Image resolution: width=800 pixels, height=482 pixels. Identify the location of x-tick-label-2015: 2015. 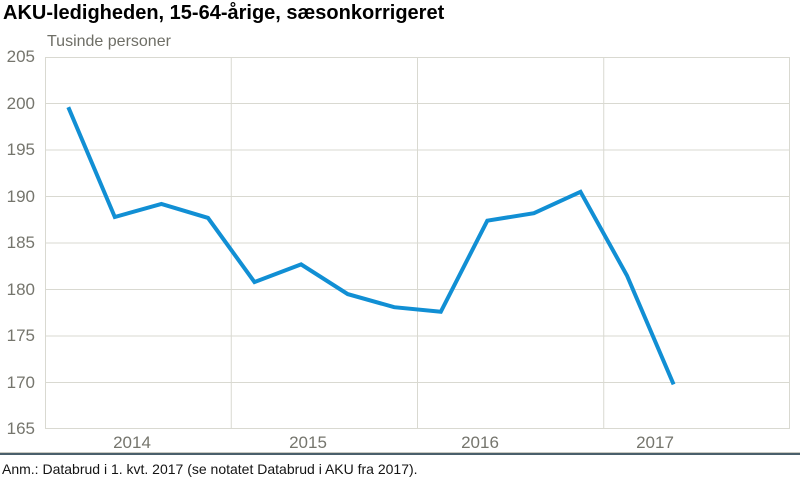
(308, 442).